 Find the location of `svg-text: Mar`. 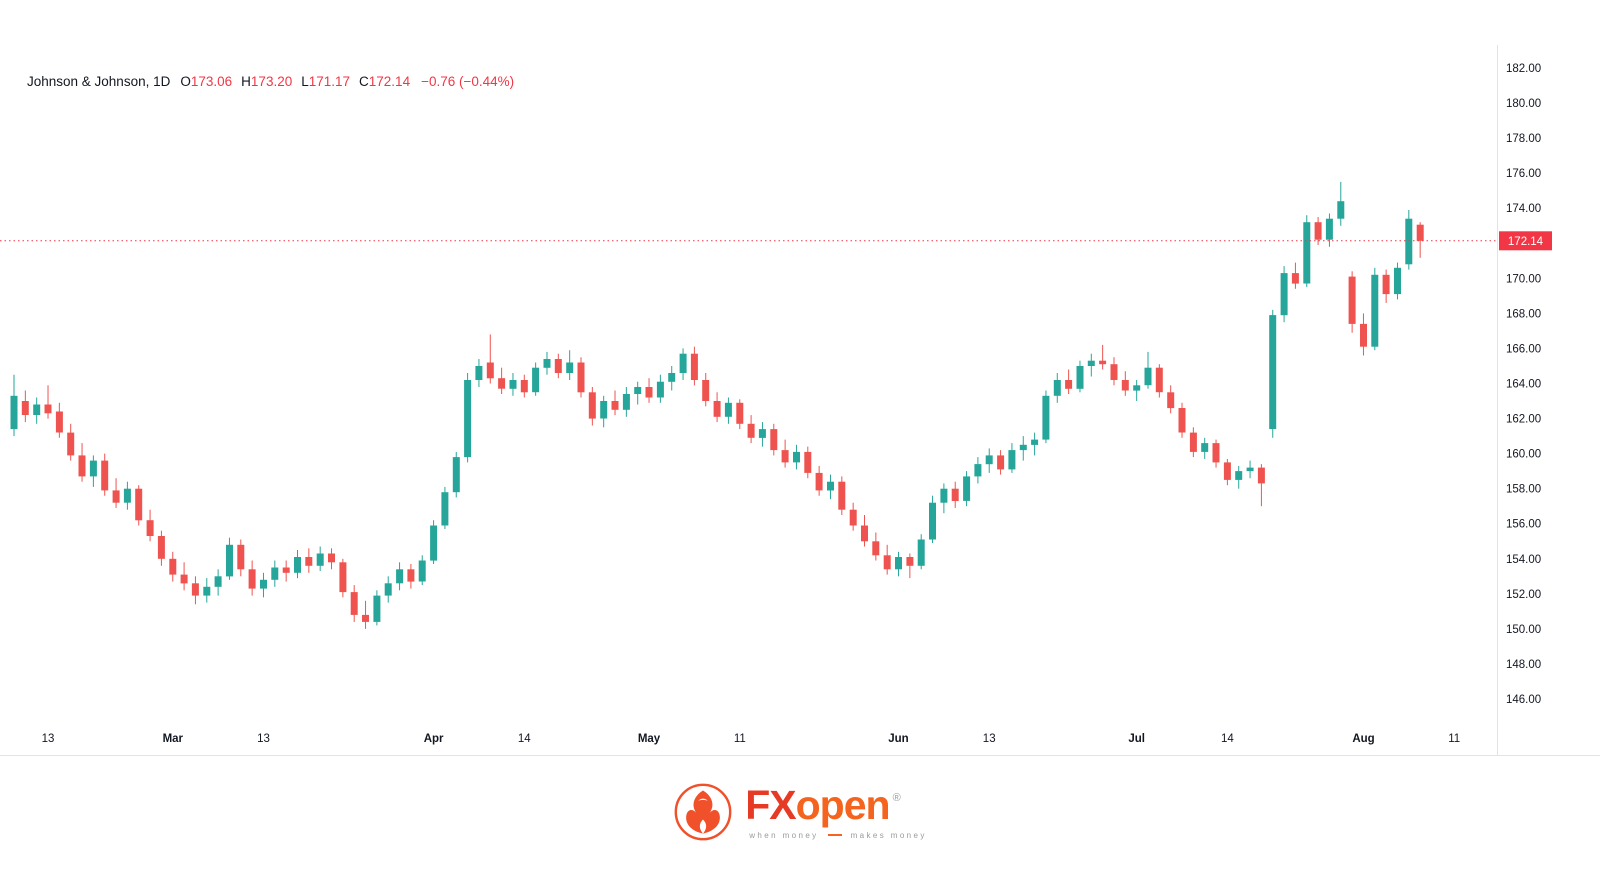

svg-text: Mar is located at coordinates (173, 739).